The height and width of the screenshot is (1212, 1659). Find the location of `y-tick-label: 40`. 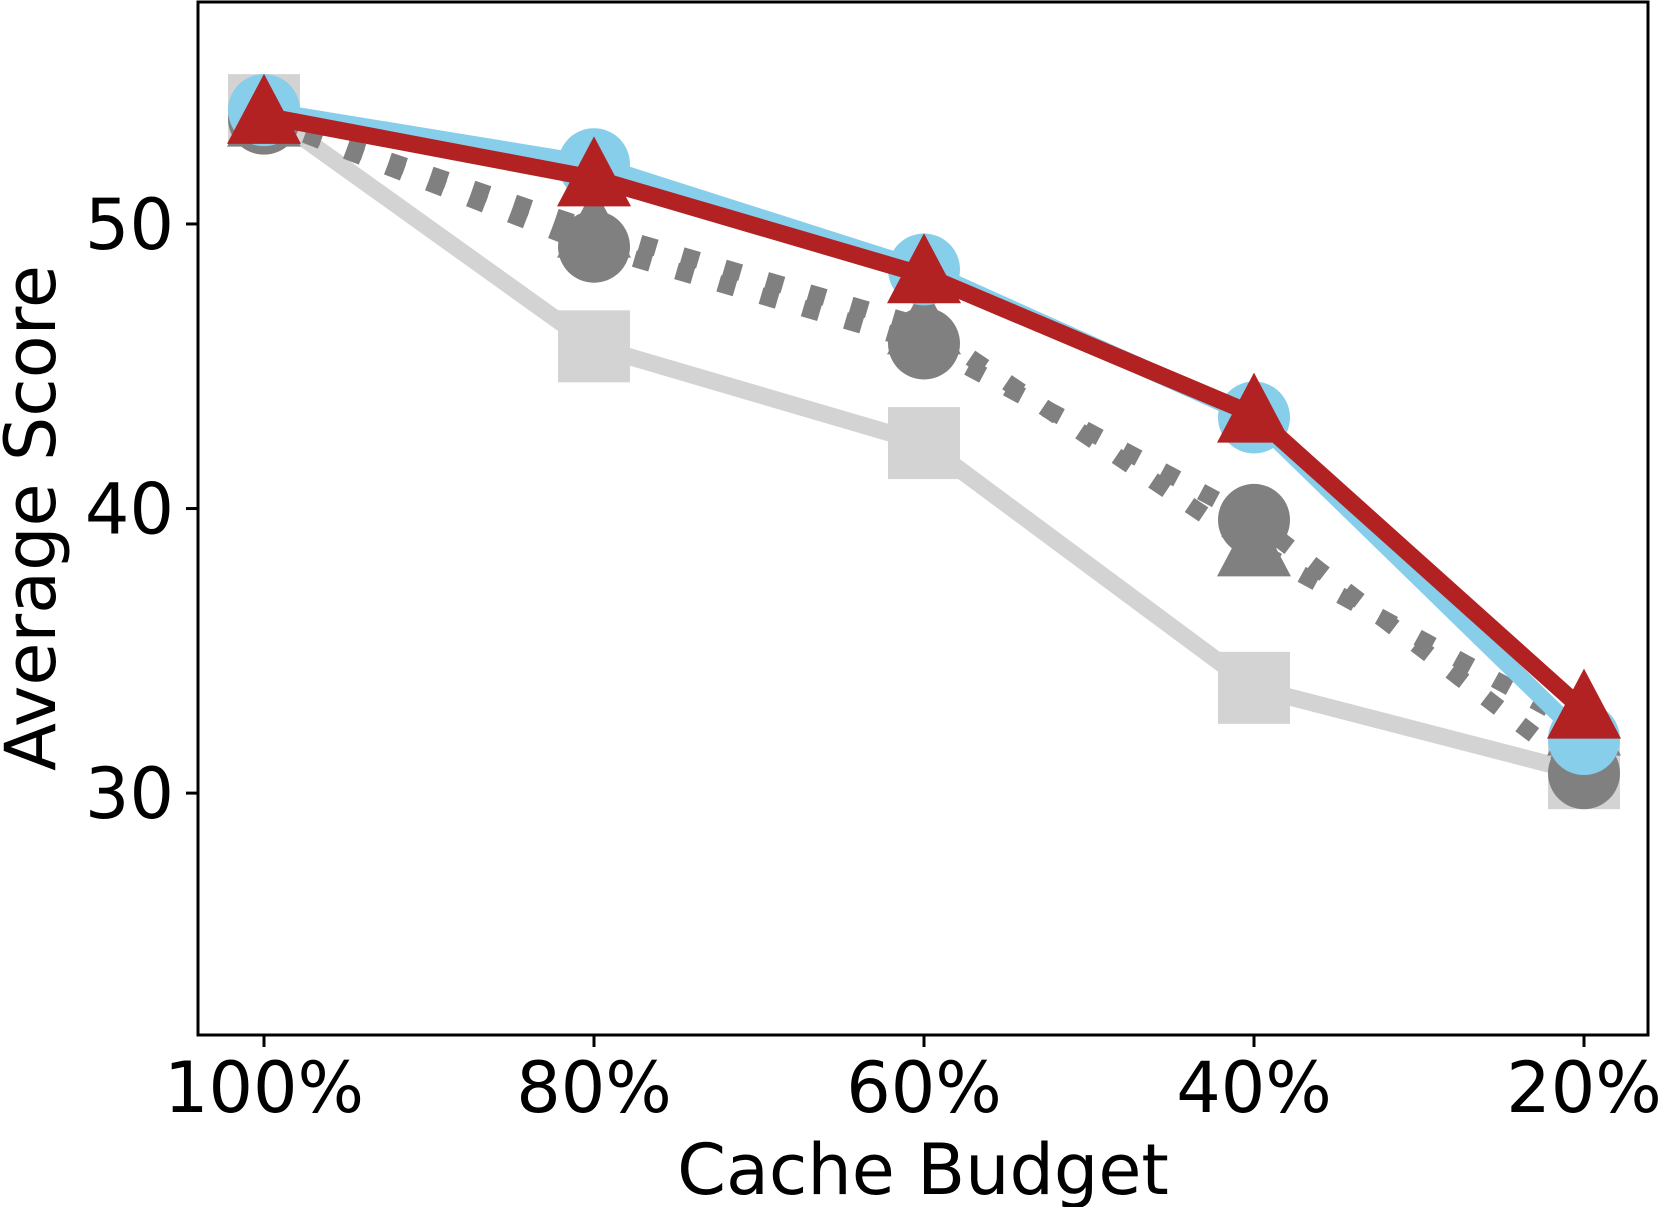

y-tick-label: 40 is located at coordinates (129, 510).